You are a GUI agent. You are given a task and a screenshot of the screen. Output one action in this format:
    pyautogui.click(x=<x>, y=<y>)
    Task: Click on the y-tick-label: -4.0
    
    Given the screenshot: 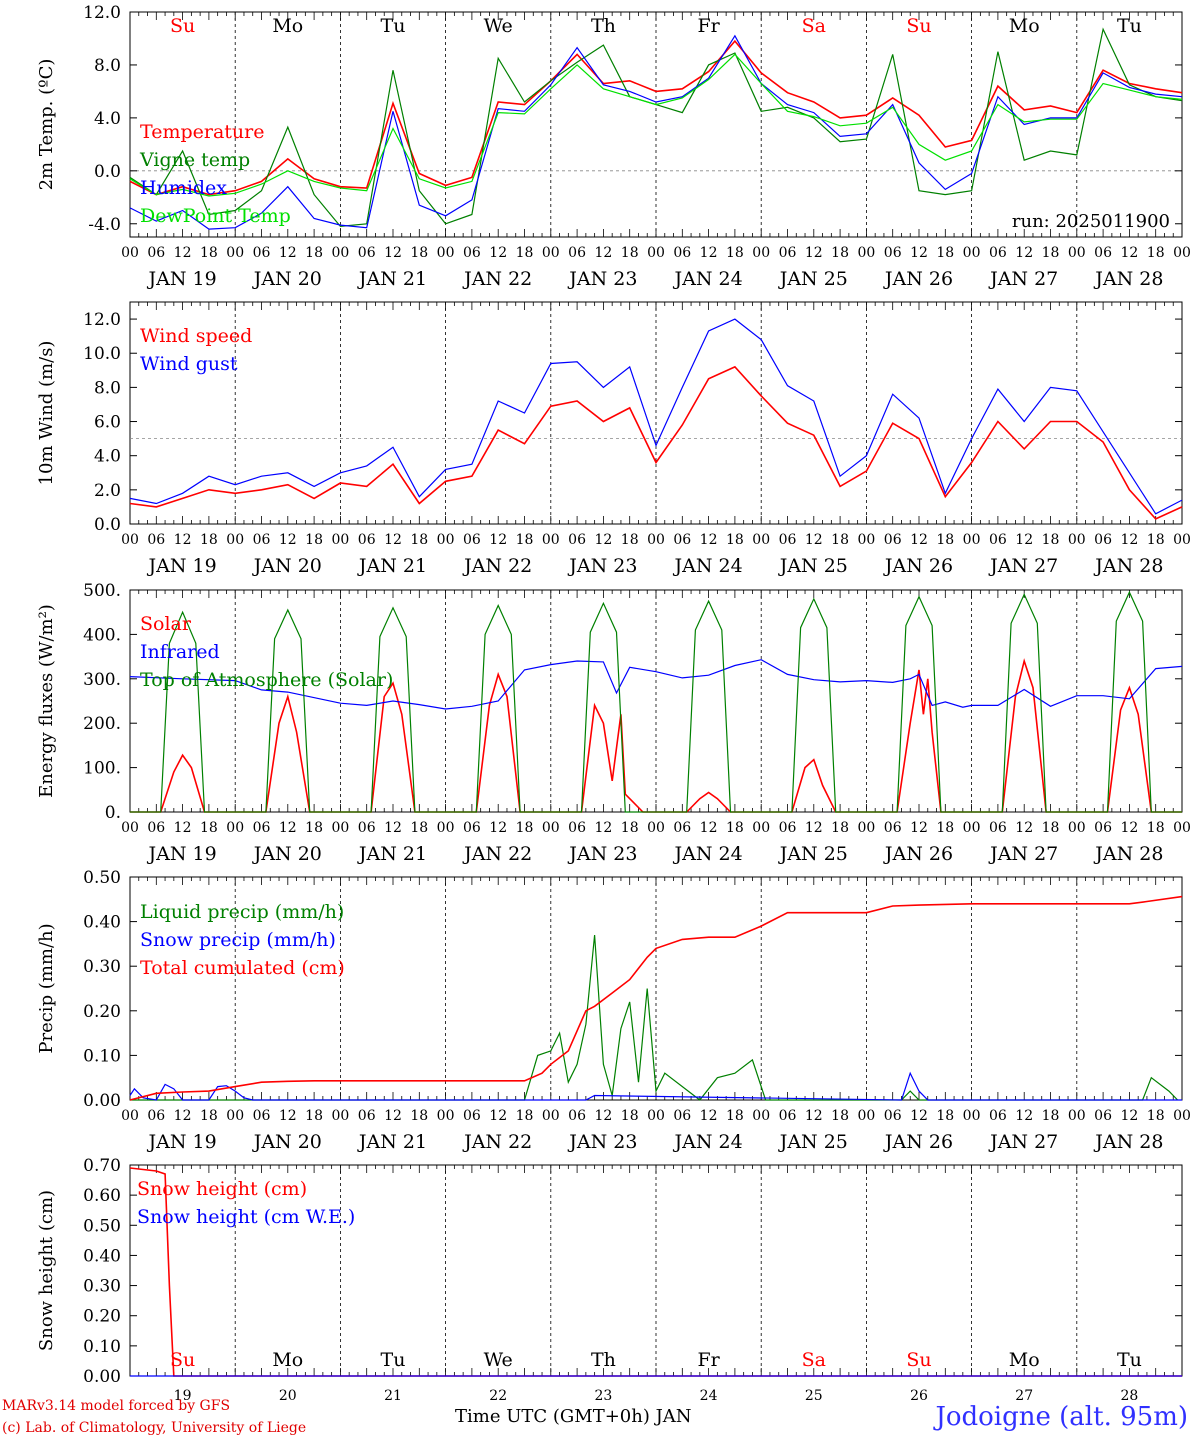 What is the action you would take?
    pyautogui.click(x=104, y=225)
    